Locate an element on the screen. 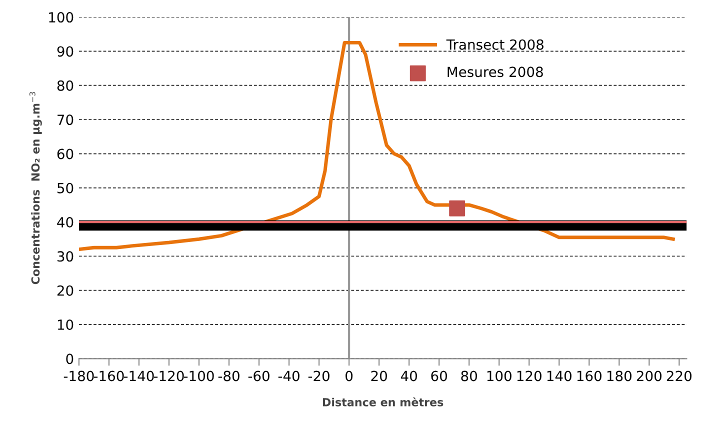 The image size is (705, 427). x-tick-label: -80 is located at coordinates (229, 376).